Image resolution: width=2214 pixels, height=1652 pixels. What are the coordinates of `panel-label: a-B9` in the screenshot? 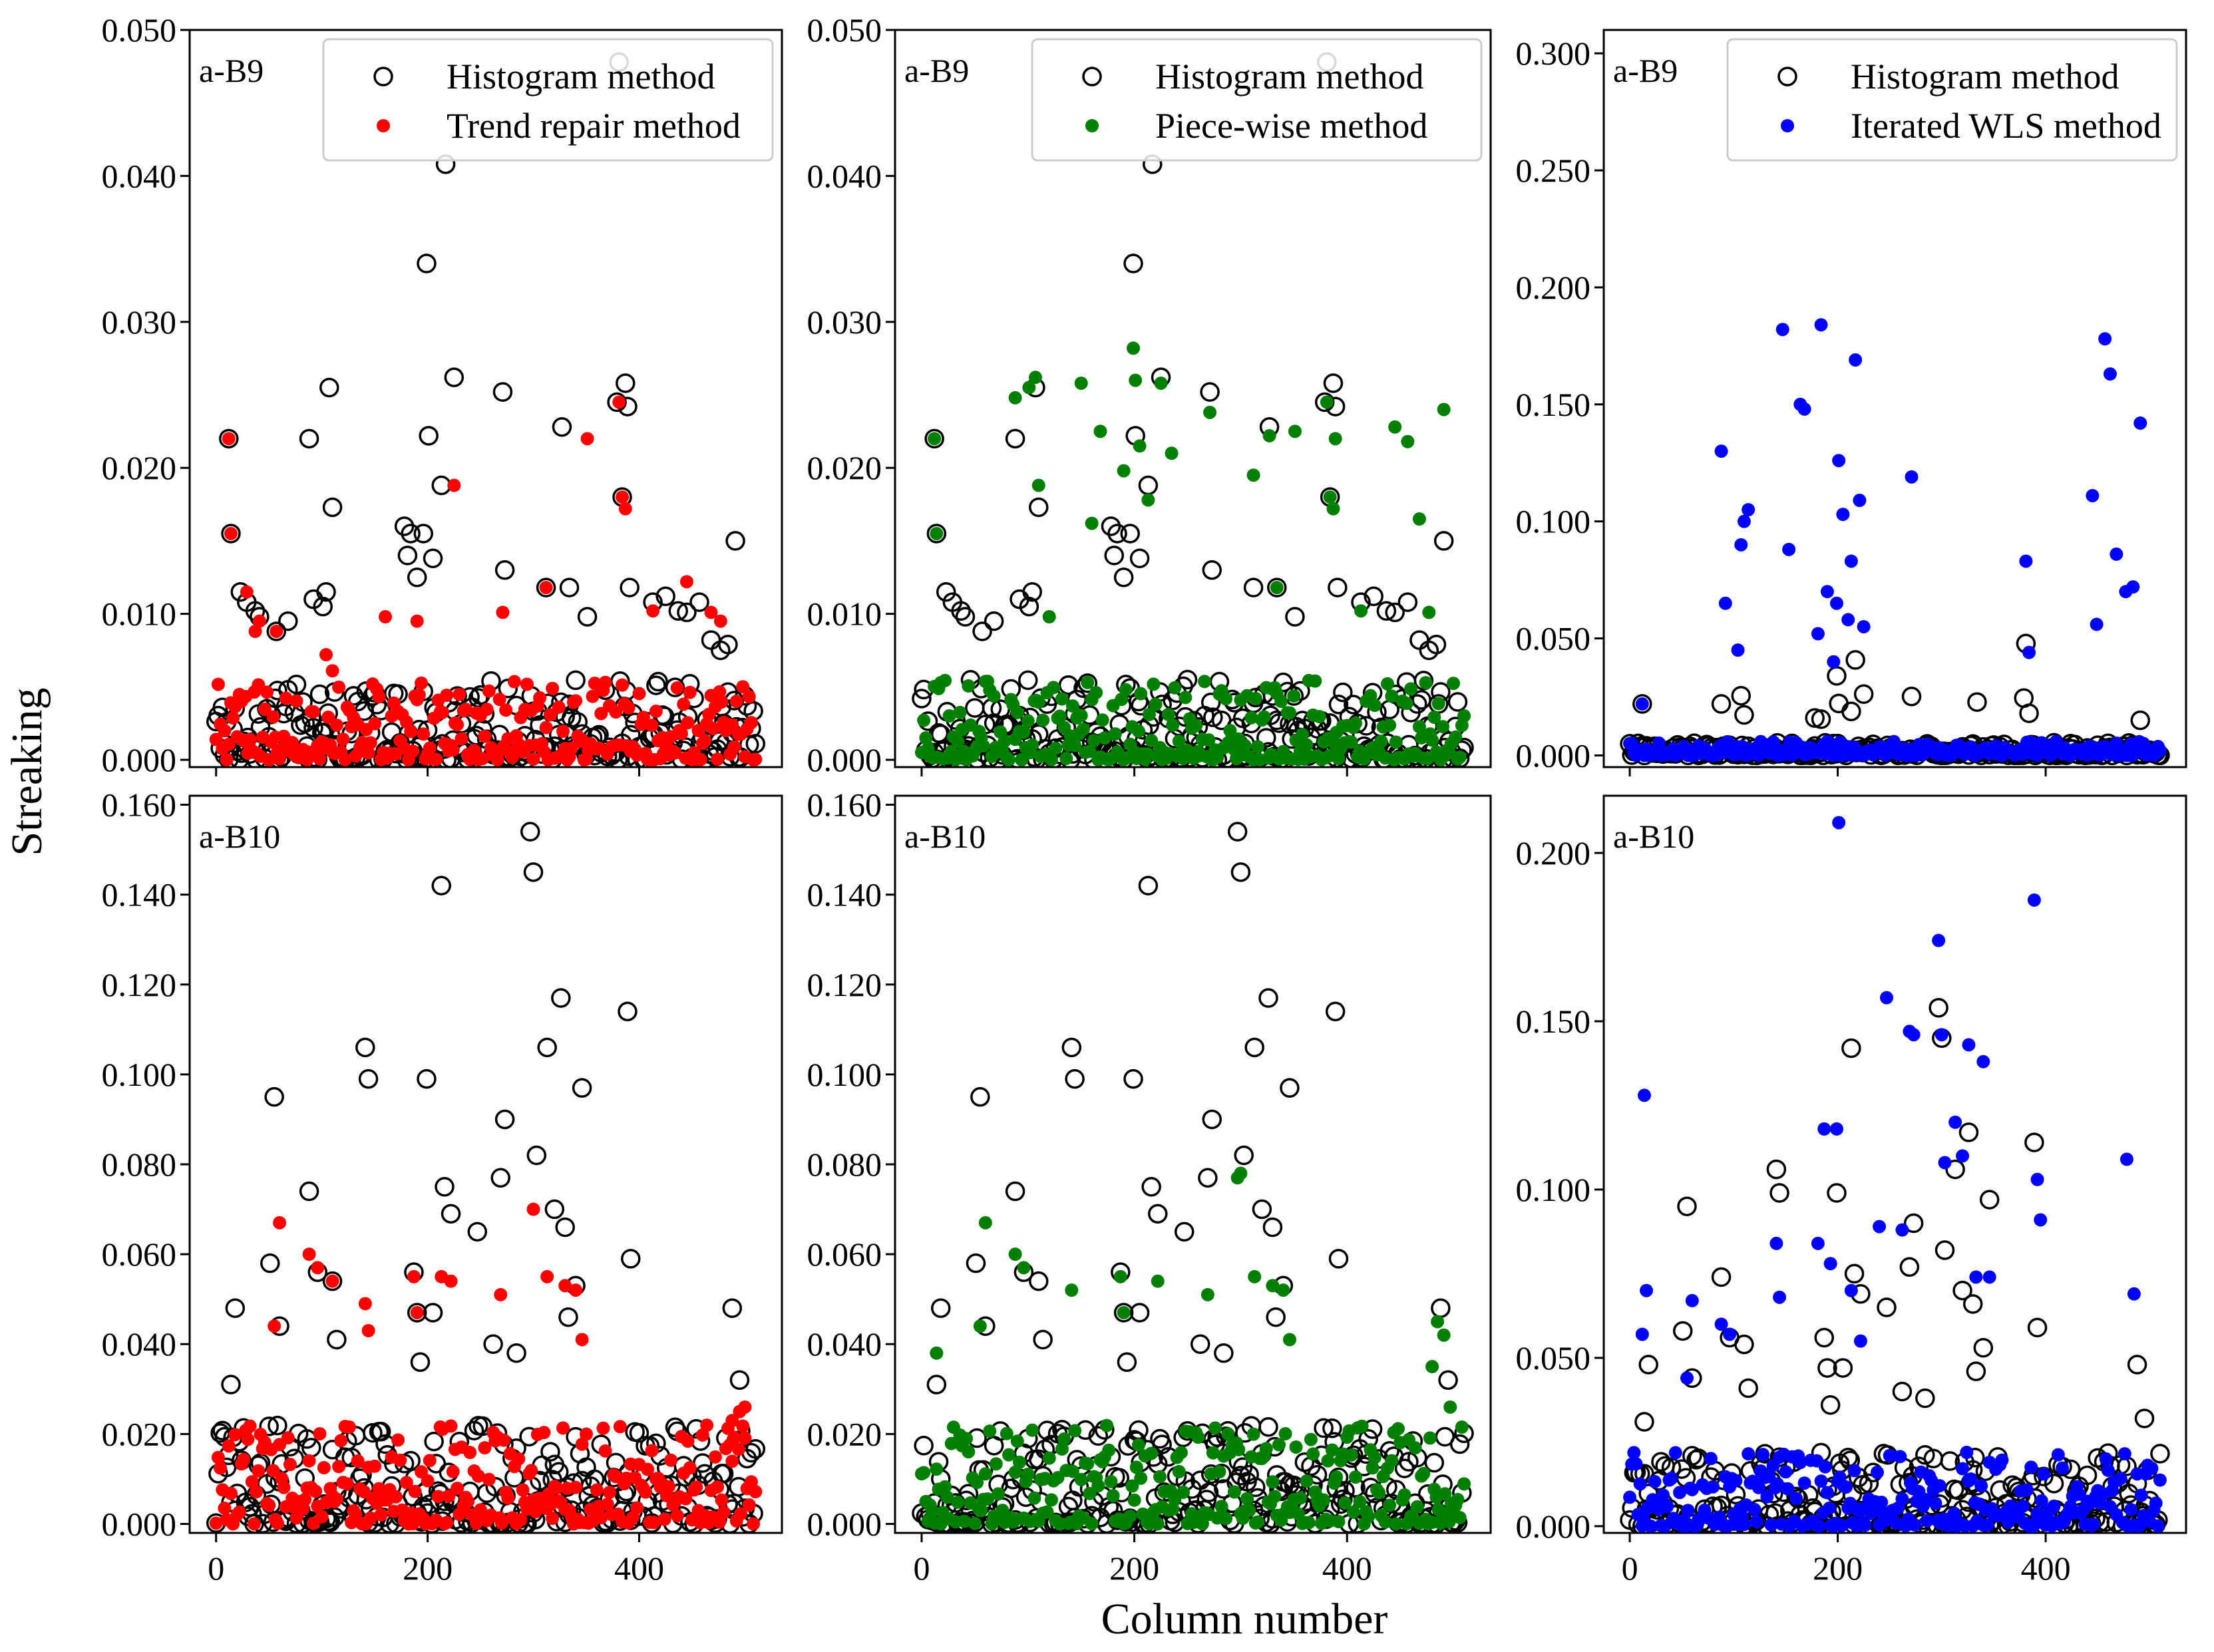 It's located at (936, 70).